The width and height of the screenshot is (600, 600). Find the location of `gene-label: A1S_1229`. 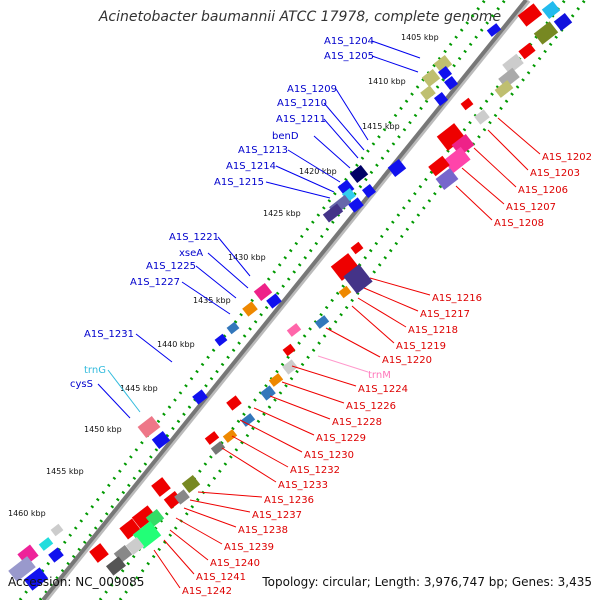

gene-label: A1S_1229 is located at coordinates (341, 438).